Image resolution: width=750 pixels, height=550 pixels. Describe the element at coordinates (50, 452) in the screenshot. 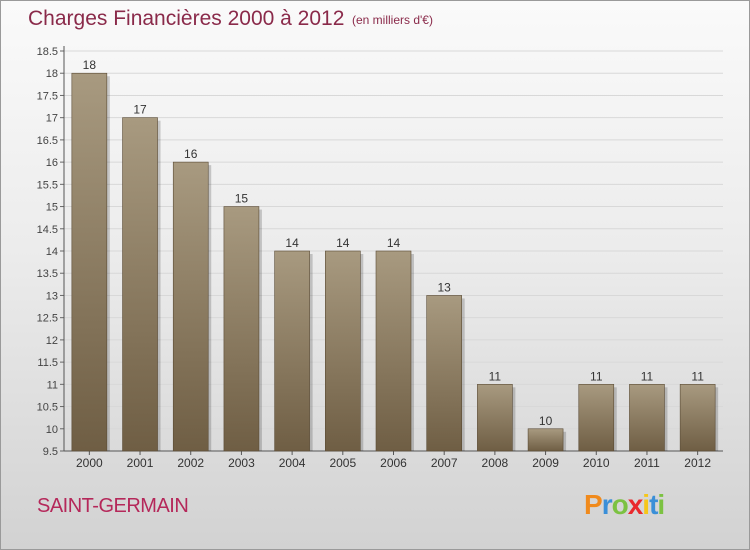

I see `y-tick-label: 9.5` at that location.